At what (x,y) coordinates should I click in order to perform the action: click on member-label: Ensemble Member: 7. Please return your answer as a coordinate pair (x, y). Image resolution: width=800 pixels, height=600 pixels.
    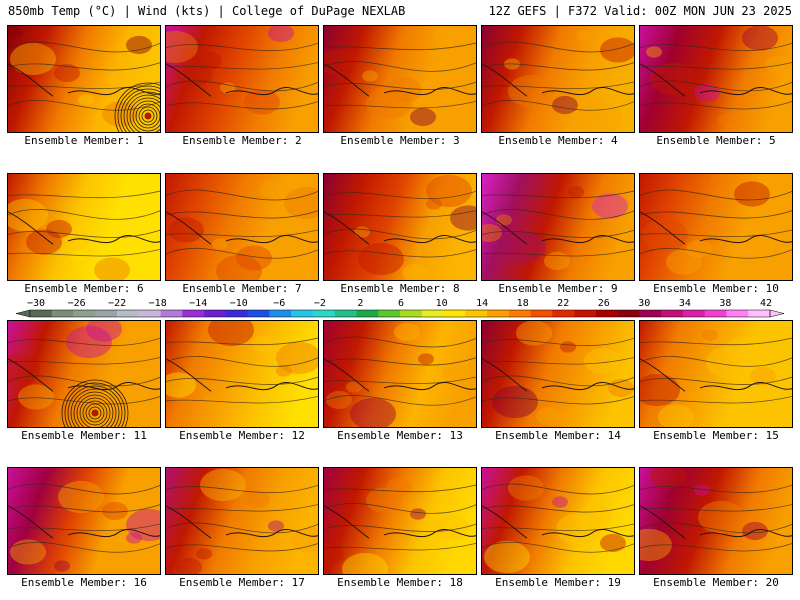
    Looking at the image, I should click on (242, 288).